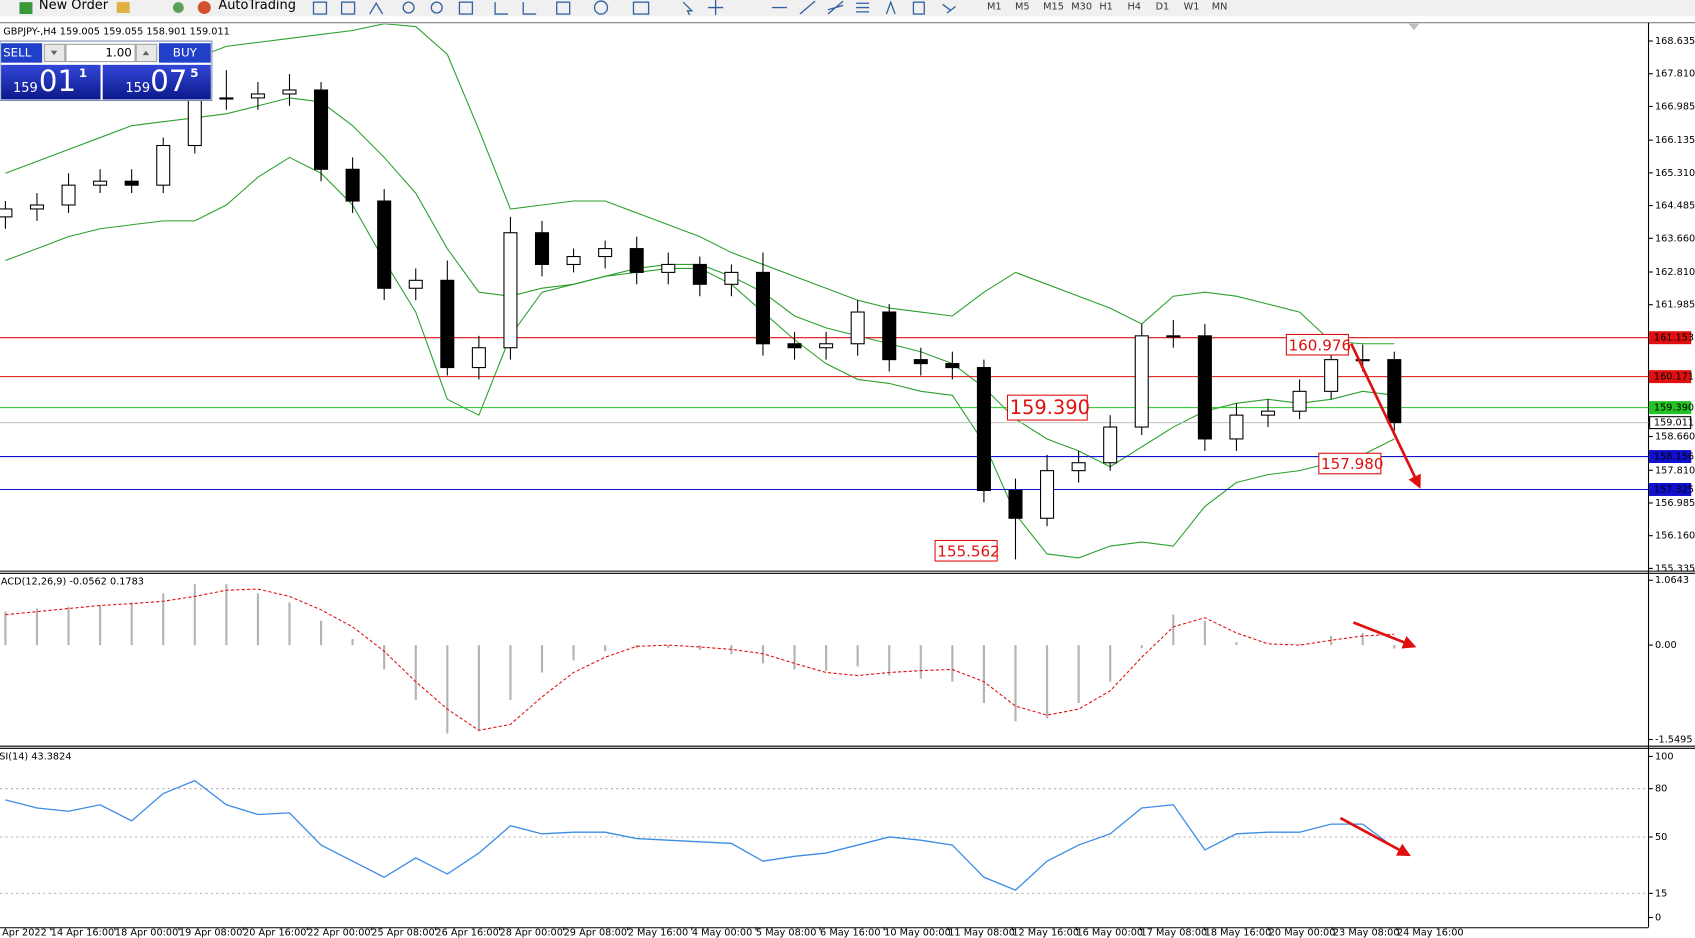 This screenshot has height=938, width=1695. I want to click on new-order-button: New Order, so click(74, 6).